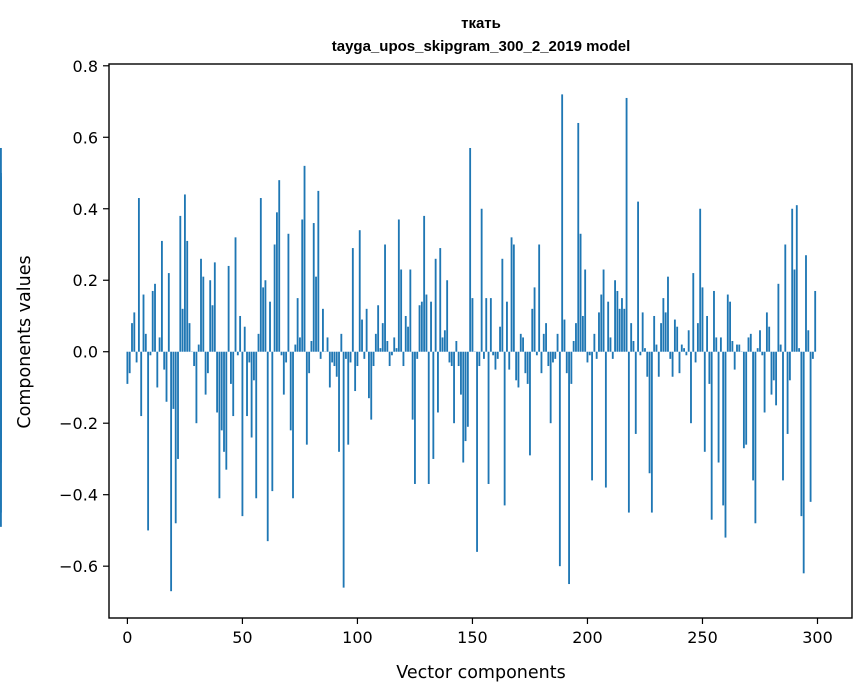  What do you see at coordinates (85, 352) in the screenshot?
I see `y-tick-label: 0.0` at bounding box center [85, 352].